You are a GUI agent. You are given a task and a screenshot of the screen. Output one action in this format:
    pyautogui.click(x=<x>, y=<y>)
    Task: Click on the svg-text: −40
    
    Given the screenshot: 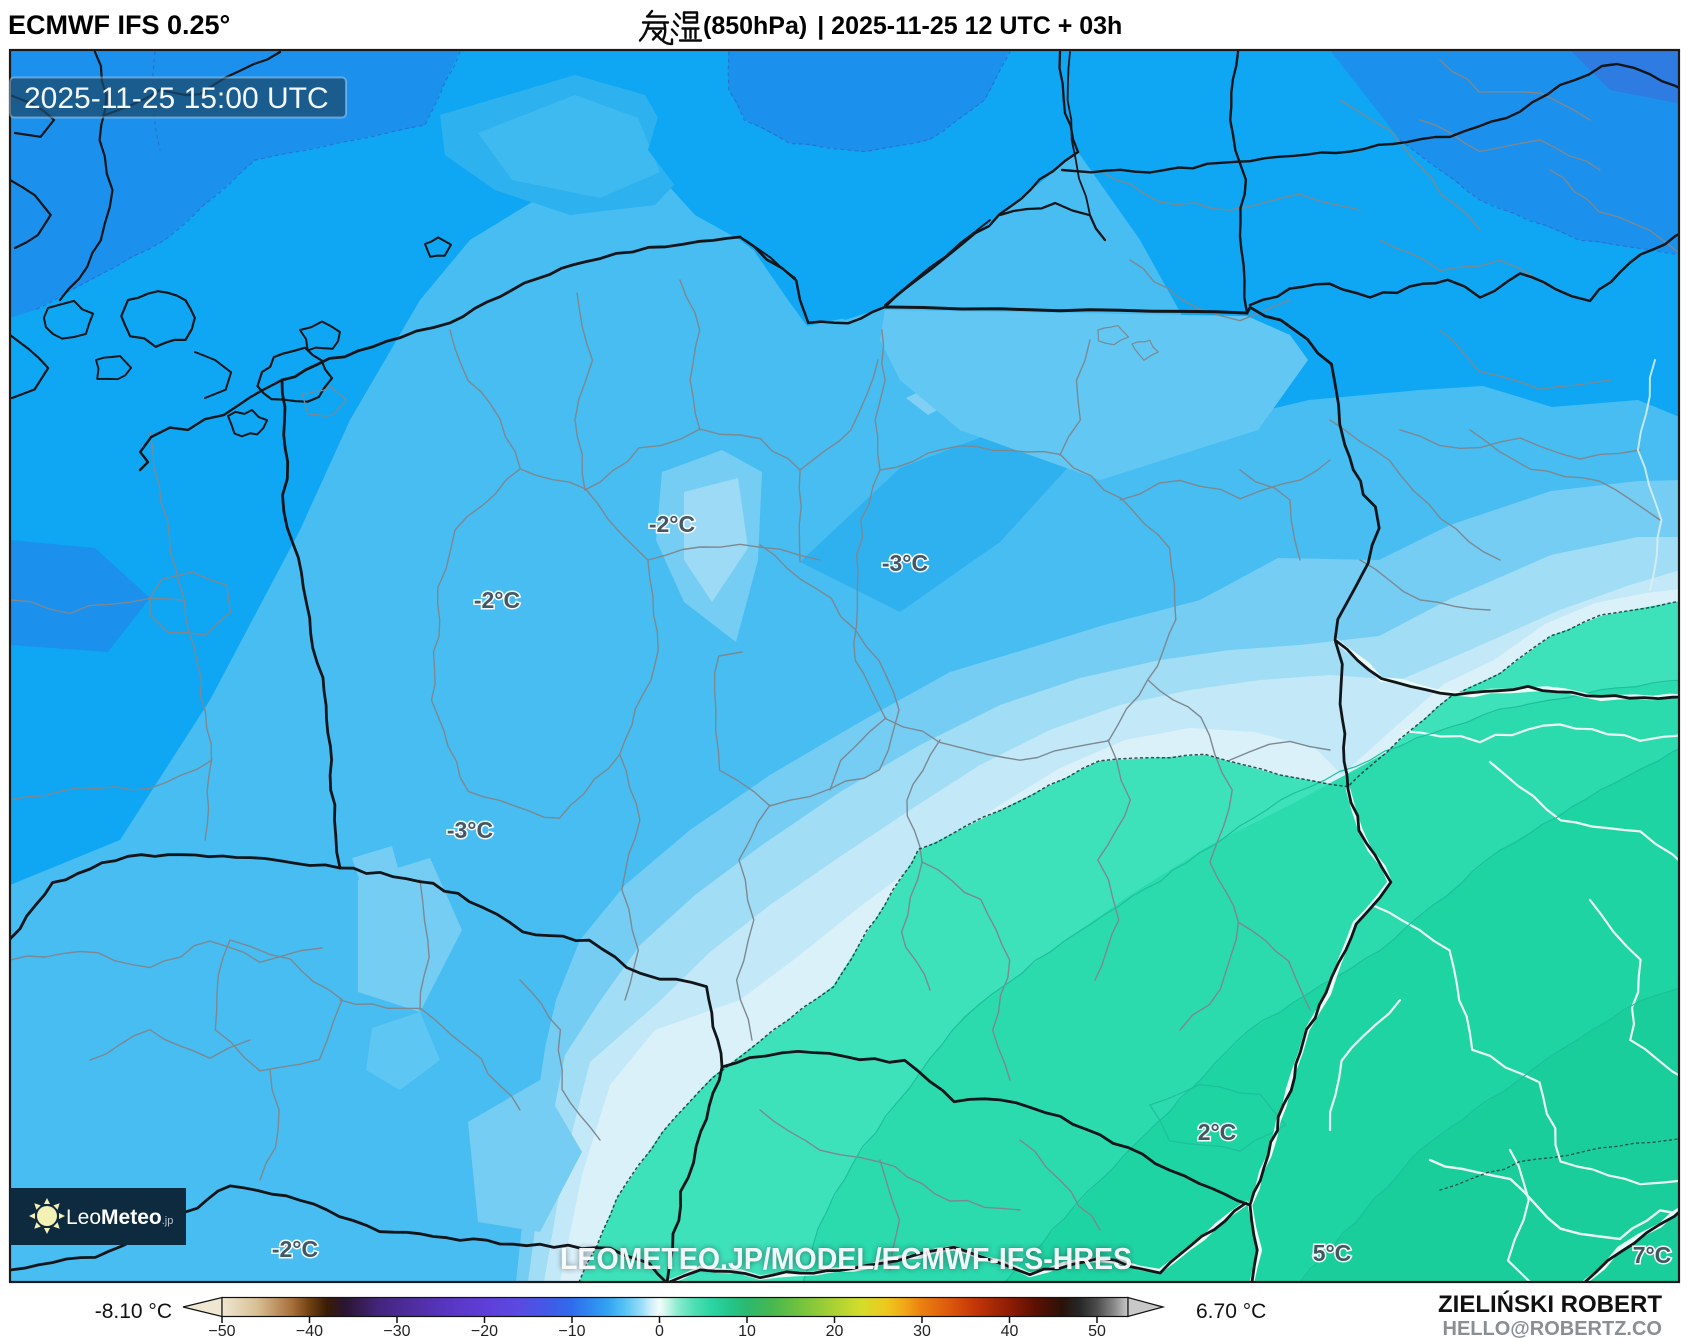 What is the action you would take?
    pyautogui.click(x=309, y=1330)
    